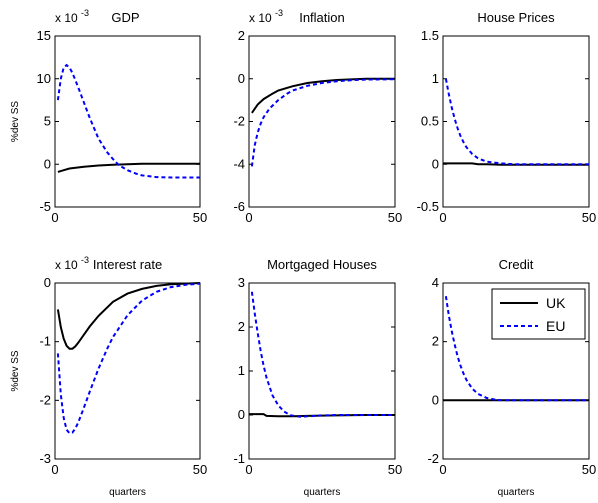 This screenshot has height=503, width=598. What do you see at coordinates (45, 458) in the screenshot?
I see `y-tick-label: -3` at bounding box center [45, 458].